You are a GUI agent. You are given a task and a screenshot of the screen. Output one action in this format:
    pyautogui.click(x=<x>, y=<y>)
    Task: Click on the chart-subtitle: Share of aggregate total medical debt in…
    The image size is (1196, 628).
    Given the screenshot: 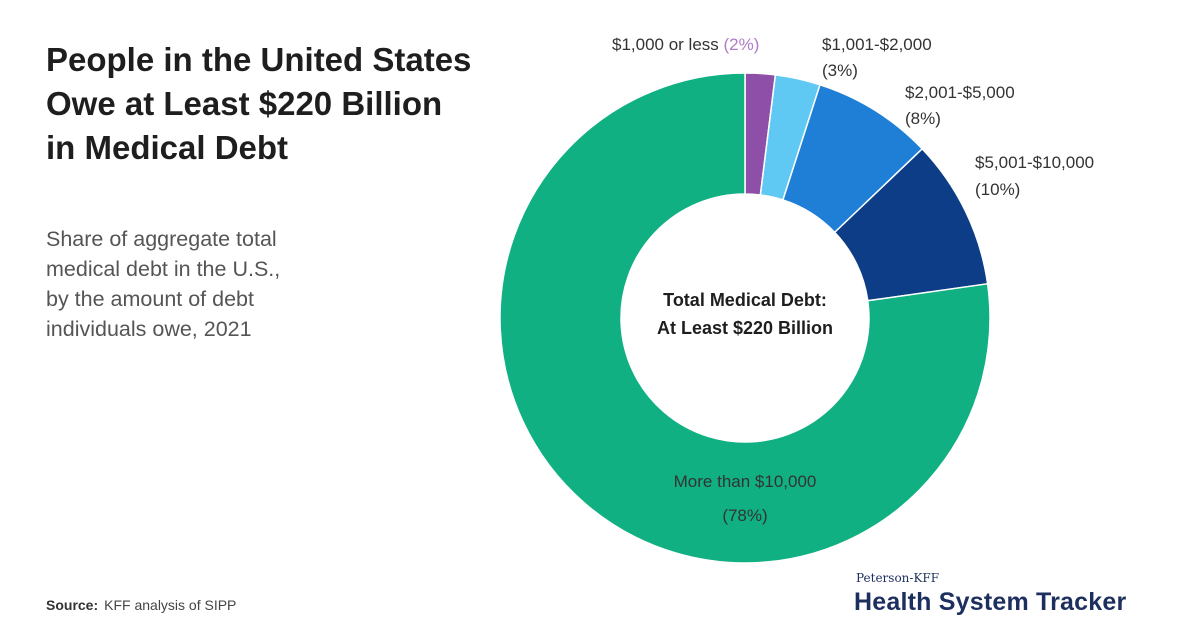 What is the action you would take?
    pyautogui.click(x=211, y=284)
    